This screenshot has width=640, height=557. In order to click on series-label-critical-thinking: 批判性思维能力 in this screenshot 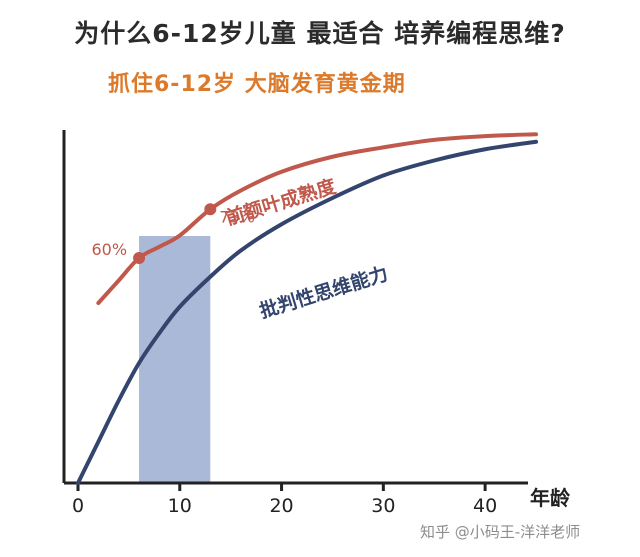, I will do `click(324, 292)`.